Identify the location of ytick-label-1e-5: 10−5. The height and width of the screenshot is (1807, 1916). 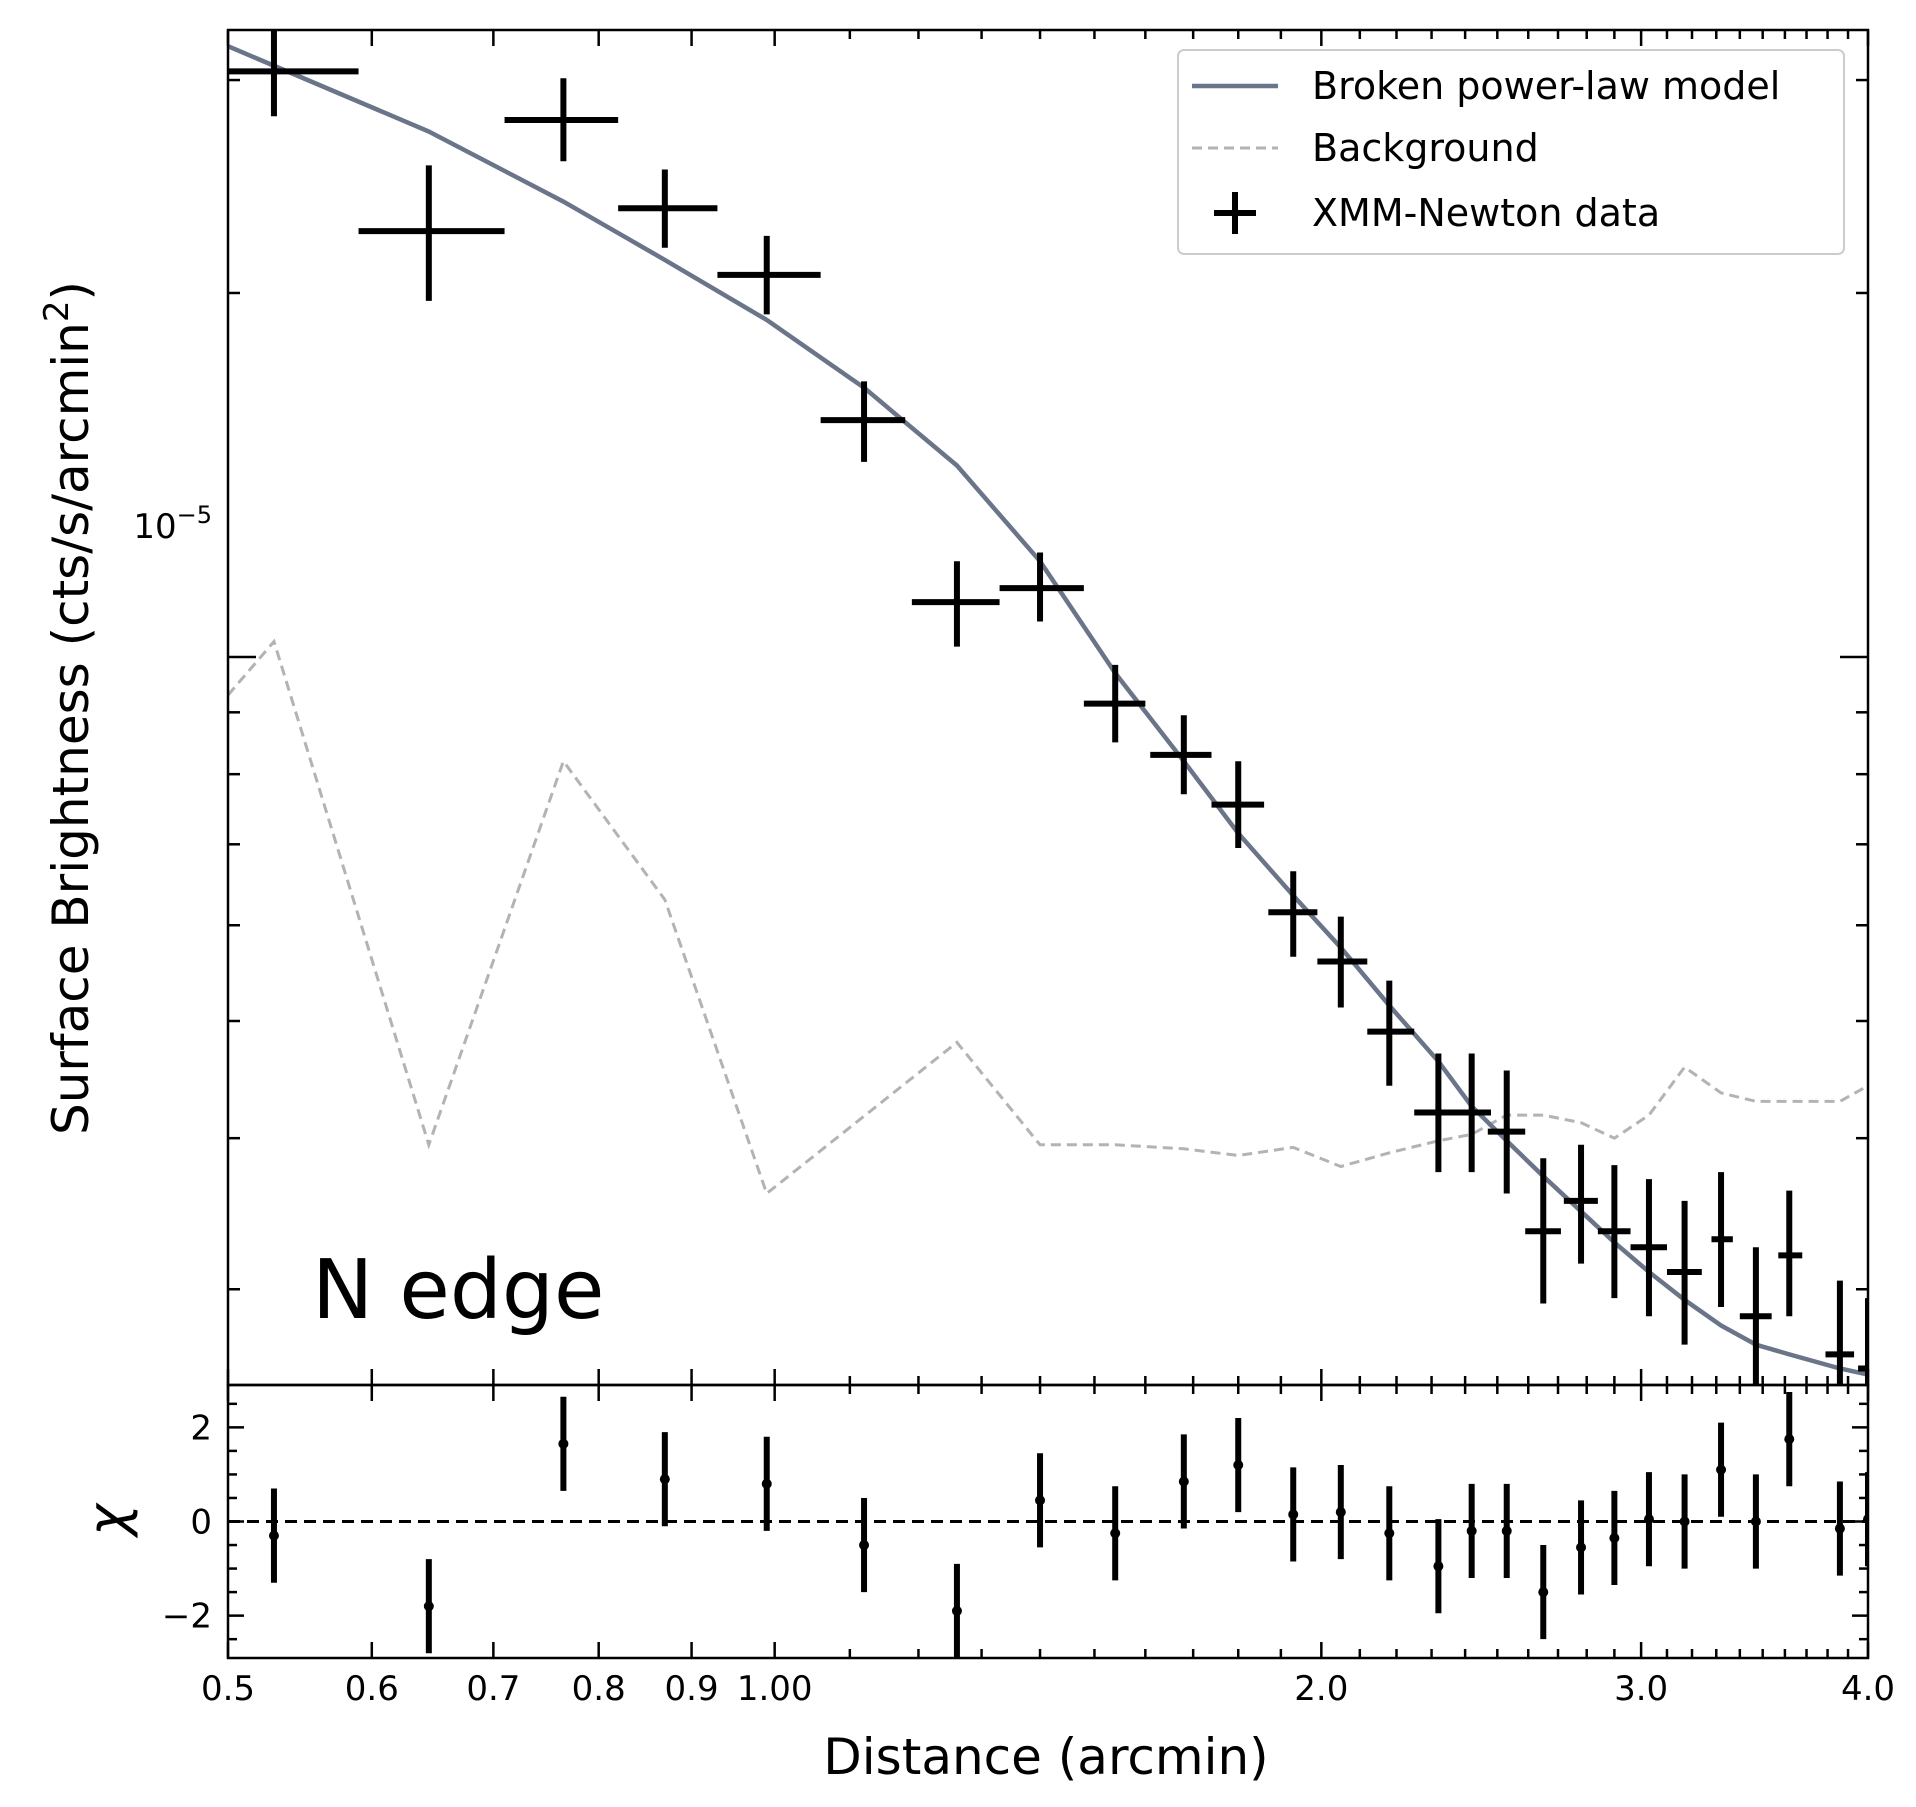
(172, 524).